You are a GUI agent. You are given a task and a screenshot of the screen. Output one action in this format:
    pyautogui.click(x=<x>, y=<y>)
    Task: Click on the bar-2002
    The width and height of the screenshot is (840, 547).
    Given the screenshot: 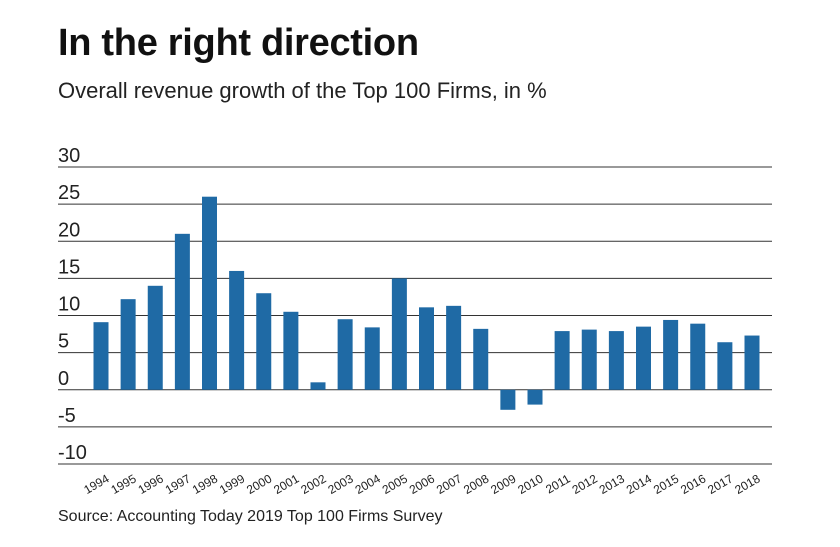 What is the action you would take?
    pyautogui.click(x=318, y=386)
    